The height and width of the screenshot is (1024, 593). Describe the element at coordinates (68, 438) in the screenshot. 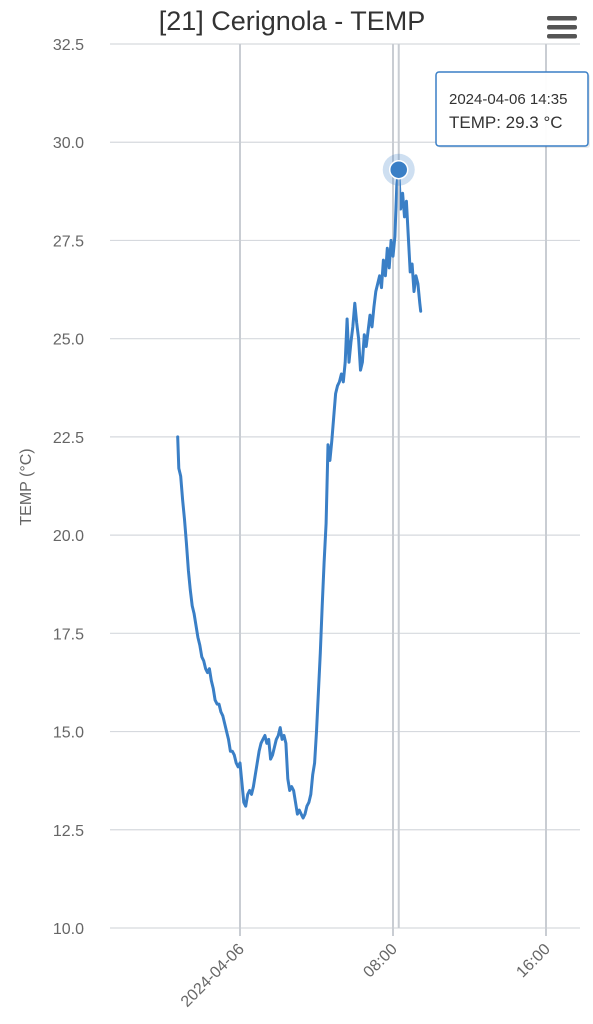

I see `y-tick-label: 22.5` at that location.